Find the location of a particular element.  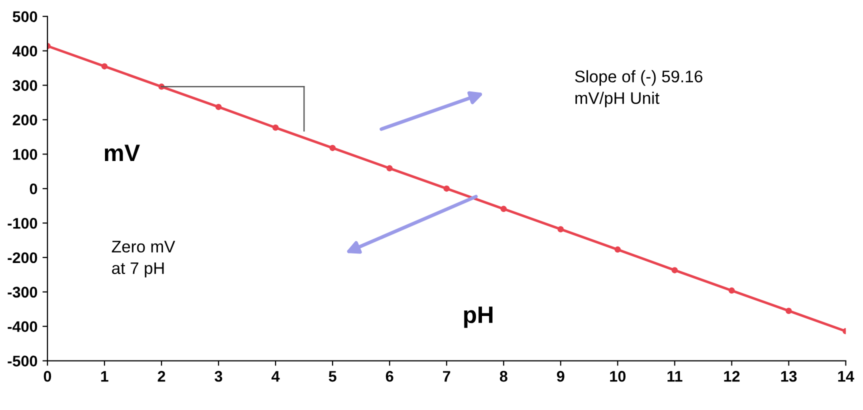

x-tick-label: 1 is located at coordinates (104, 376).